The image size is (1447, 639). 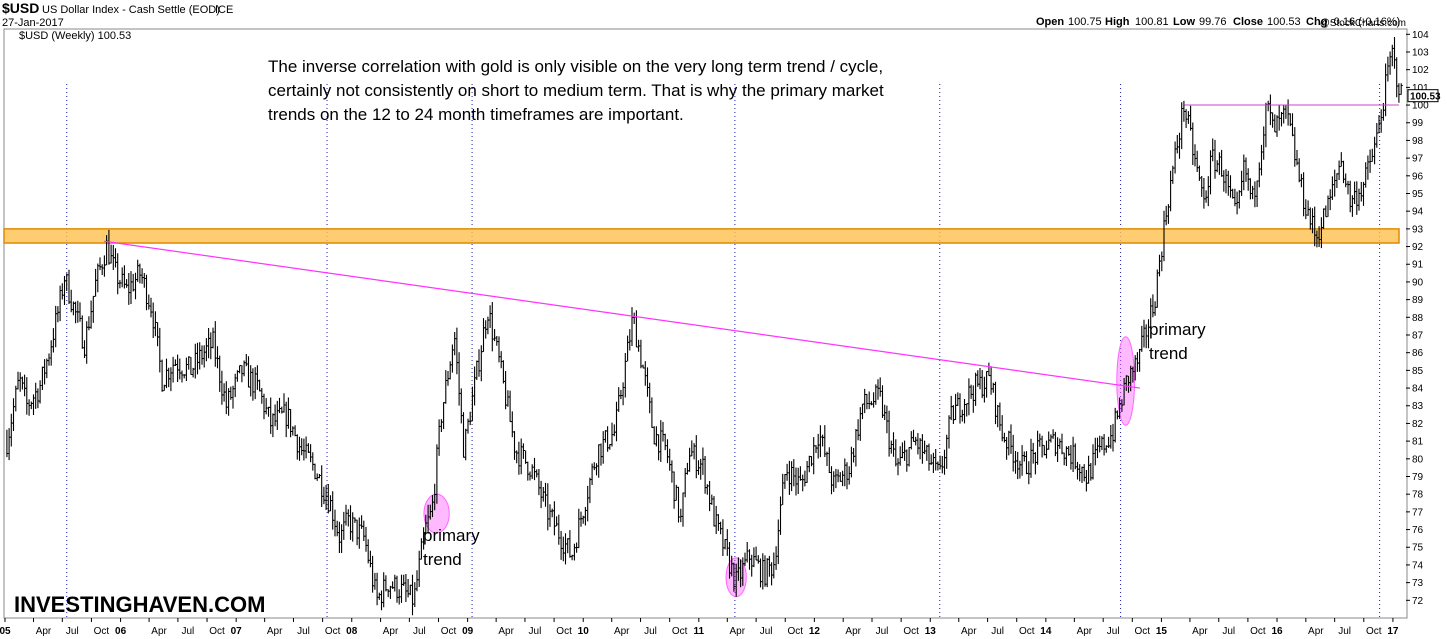 I want to click on x-tick-label-46: Jul, so click(x=1344, y=631).